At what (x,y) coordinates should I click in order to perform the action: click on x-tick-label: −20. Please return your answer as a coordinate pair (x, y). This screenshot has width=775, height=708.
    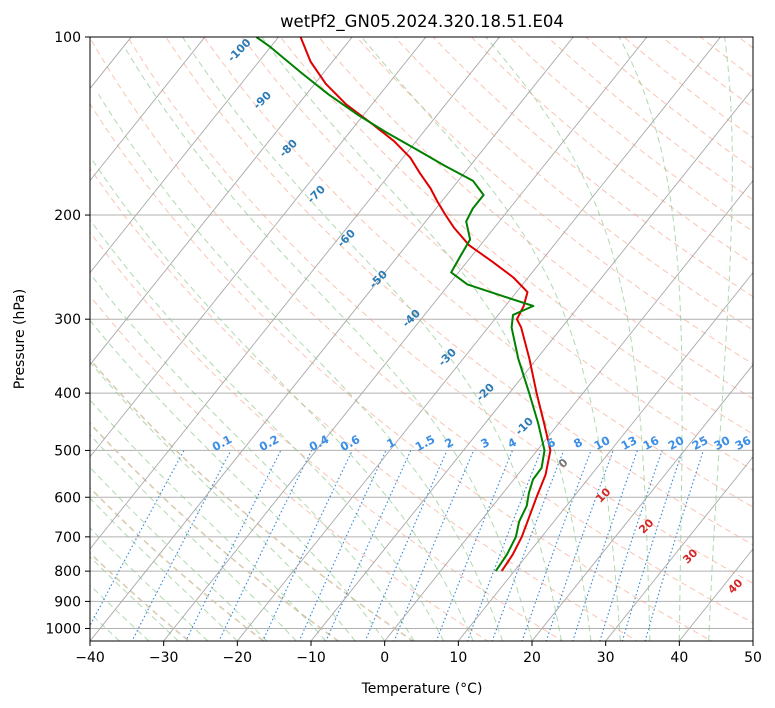
    Looking at the image, I should click on (238, 658).